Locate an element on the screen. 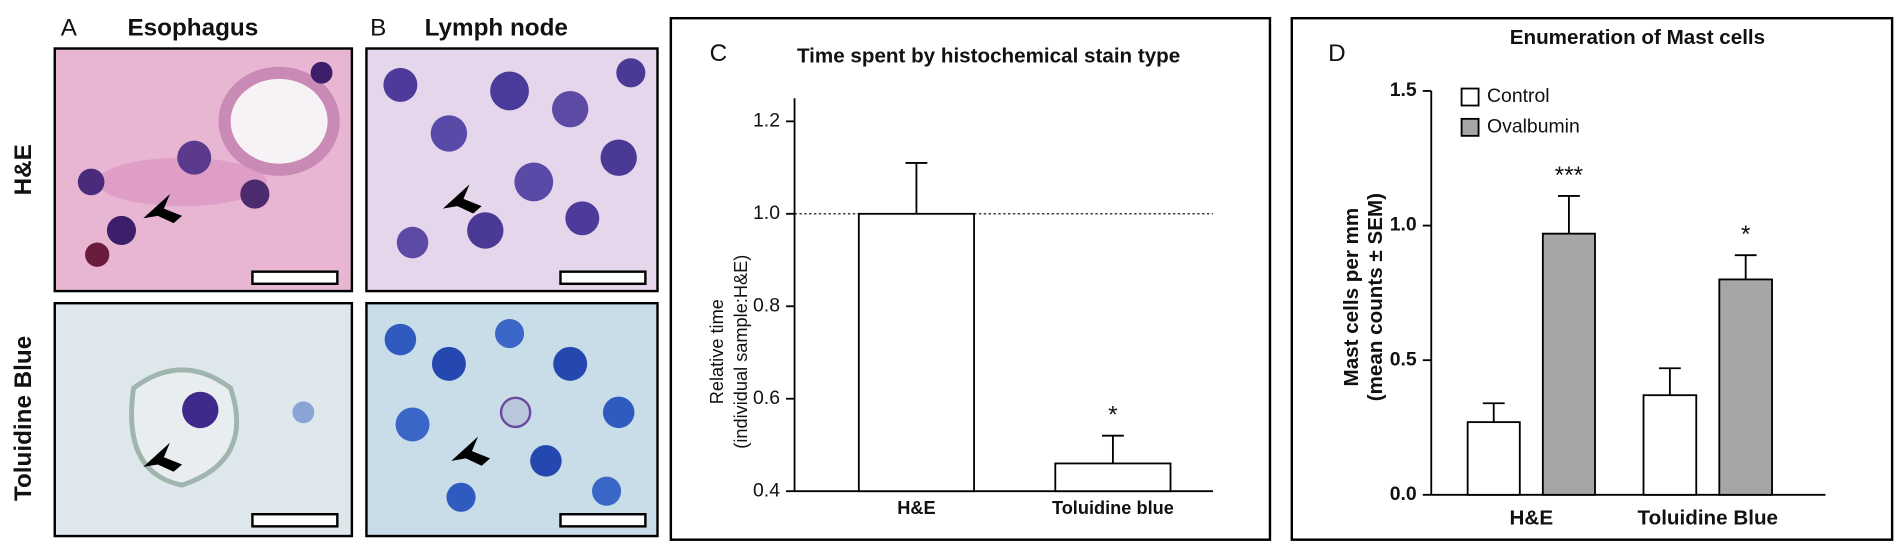 Image resolution: width=1902 pixels, height=550 pixels. chart-title: Time spent by histochemical stain type is located at coordinates (988, 55).